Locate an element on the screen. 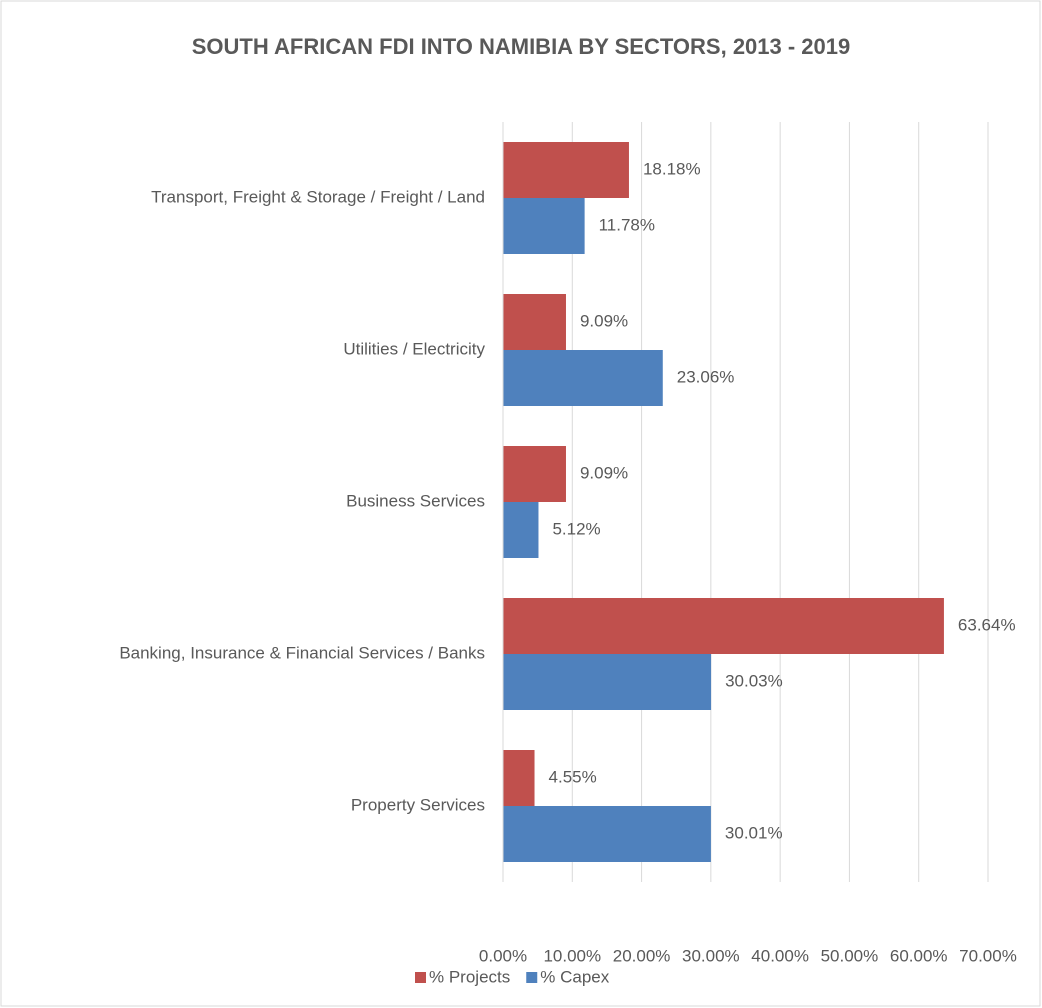  x-tick-label: 70.00% is located at coordinates (988, 955).